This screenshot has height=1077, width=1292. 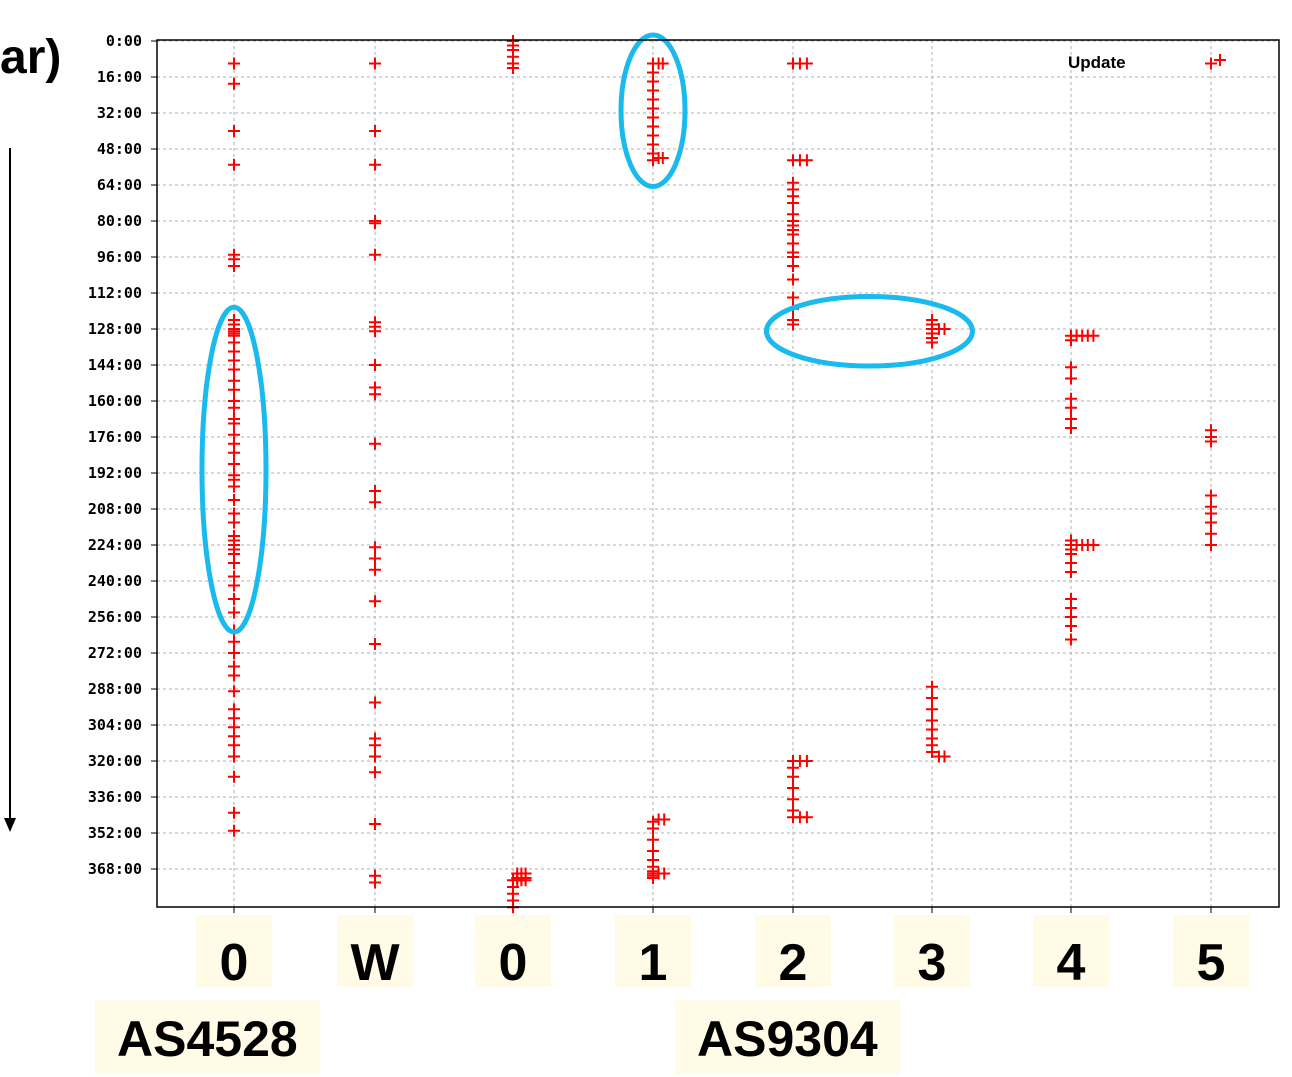 I want to click on y-tick-label: 16:00, so click(x=119, y=77).